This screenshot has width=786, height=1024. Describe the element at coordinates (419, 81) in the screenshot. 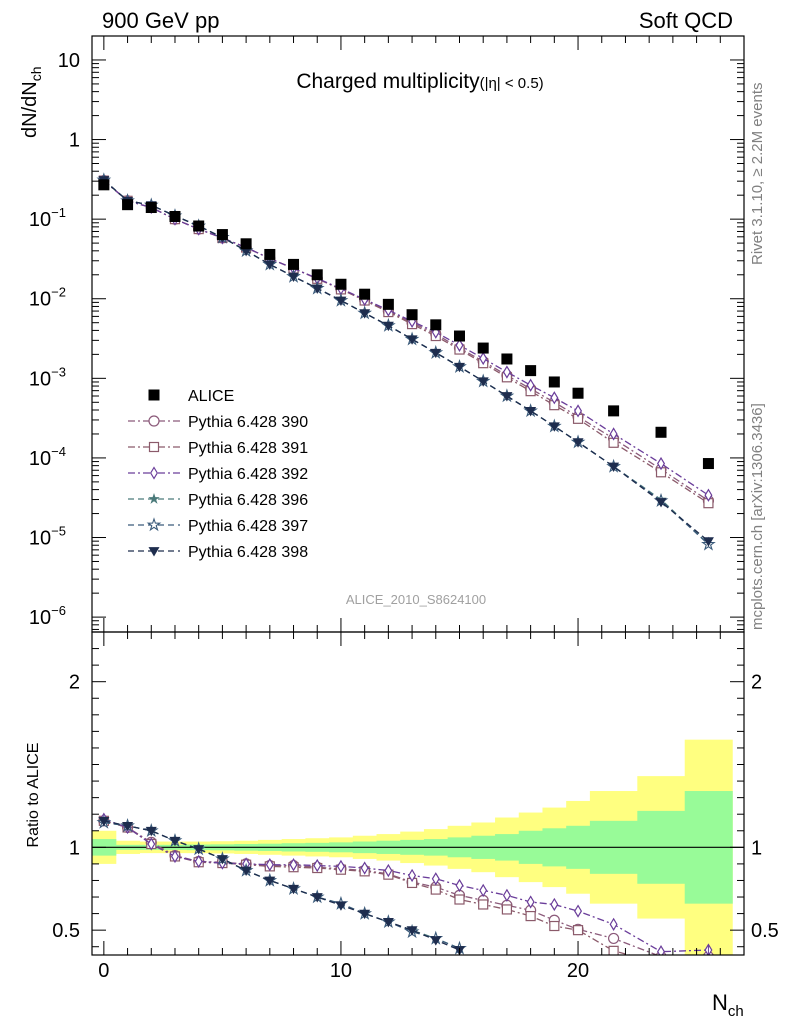

I see `plot-title: Charged multiplicity(|η| < 0.5)` at that location.